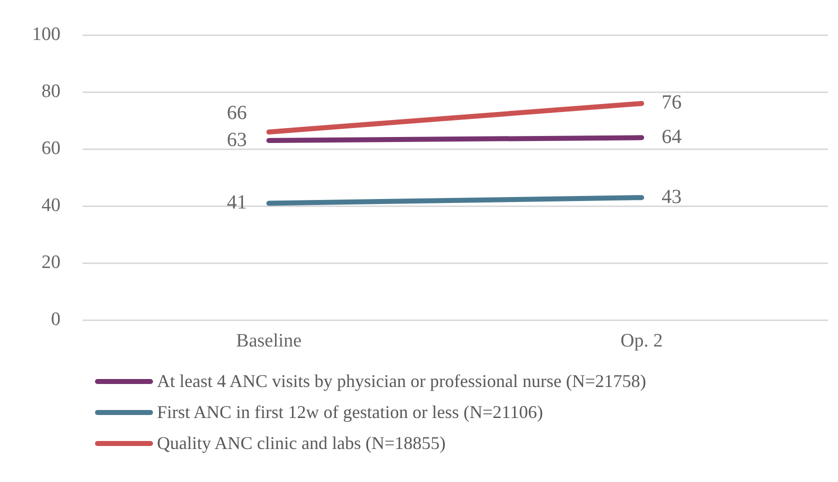 This screenshot has width=838, height=482. What do you see at coordinates (641, 341) in the screenshot?
I see `x-tick-label: Op. 2` at bounding box center [641, 341].